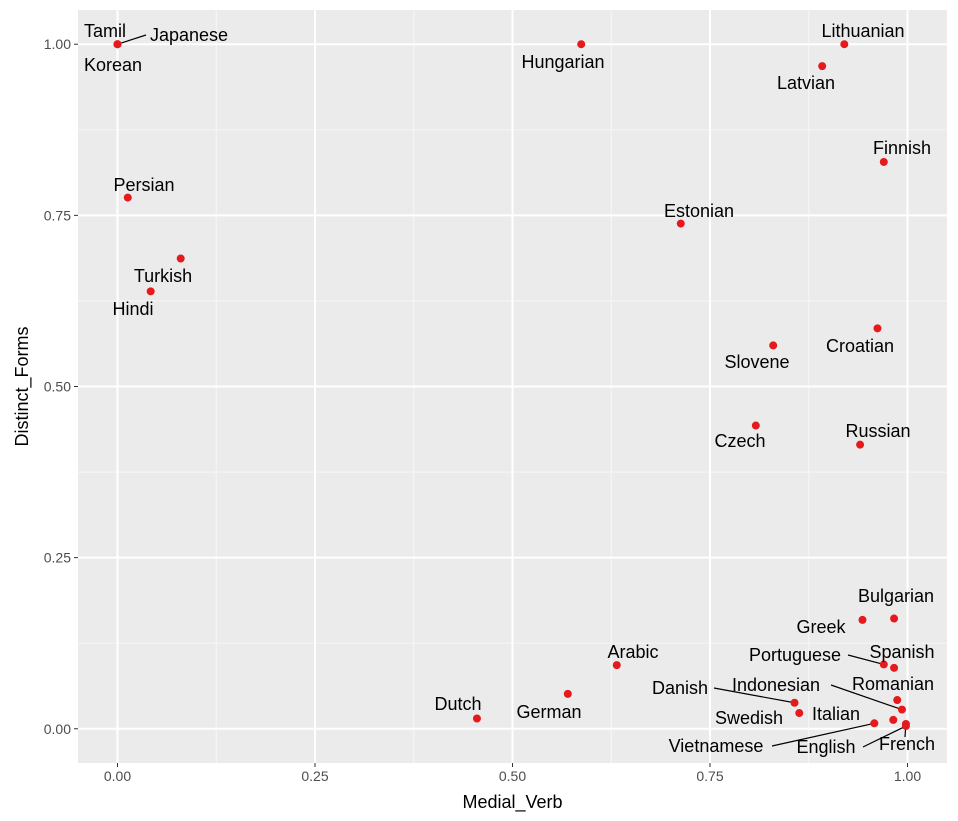 This screenshot has width=958, height=821. What do you see at coordinates (893, 684) in the screenshot?
I see `point-label: Romanian` at bounding box center [893, 684].